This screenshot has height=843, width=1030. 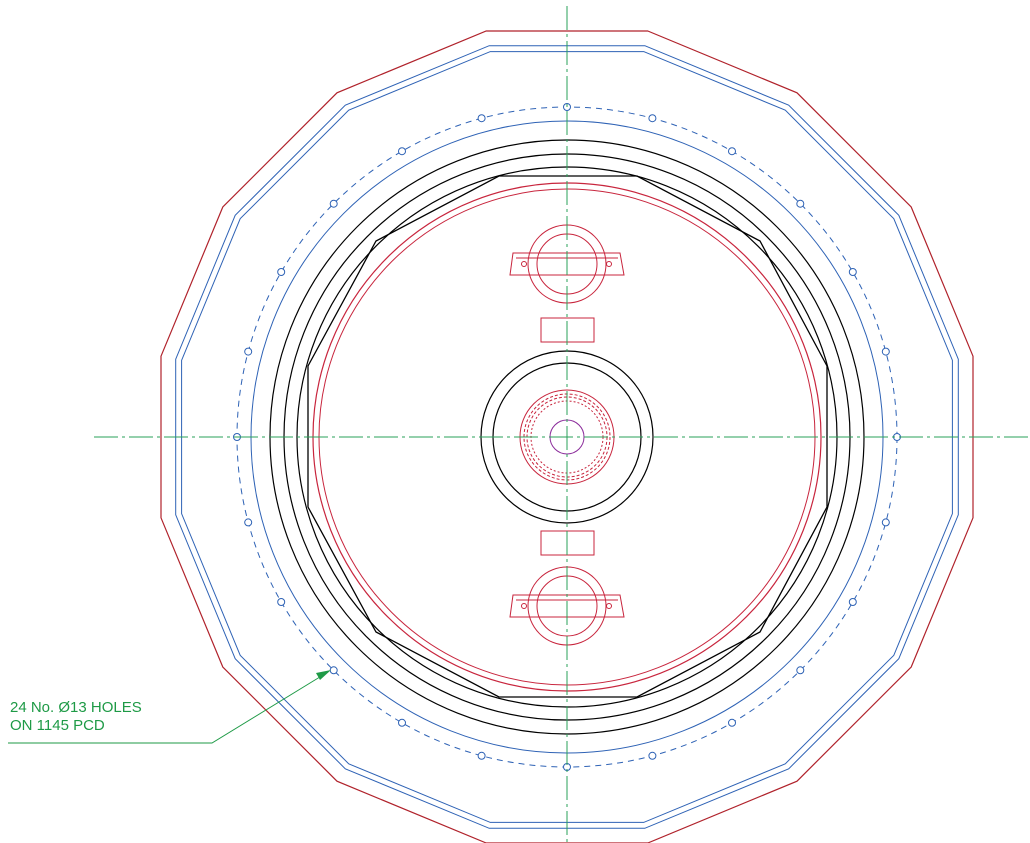 What do you see at coordinates (609, 606) in the screenshot?
I see `lower-fitting-pin-right` at bounding box center [609, 606].